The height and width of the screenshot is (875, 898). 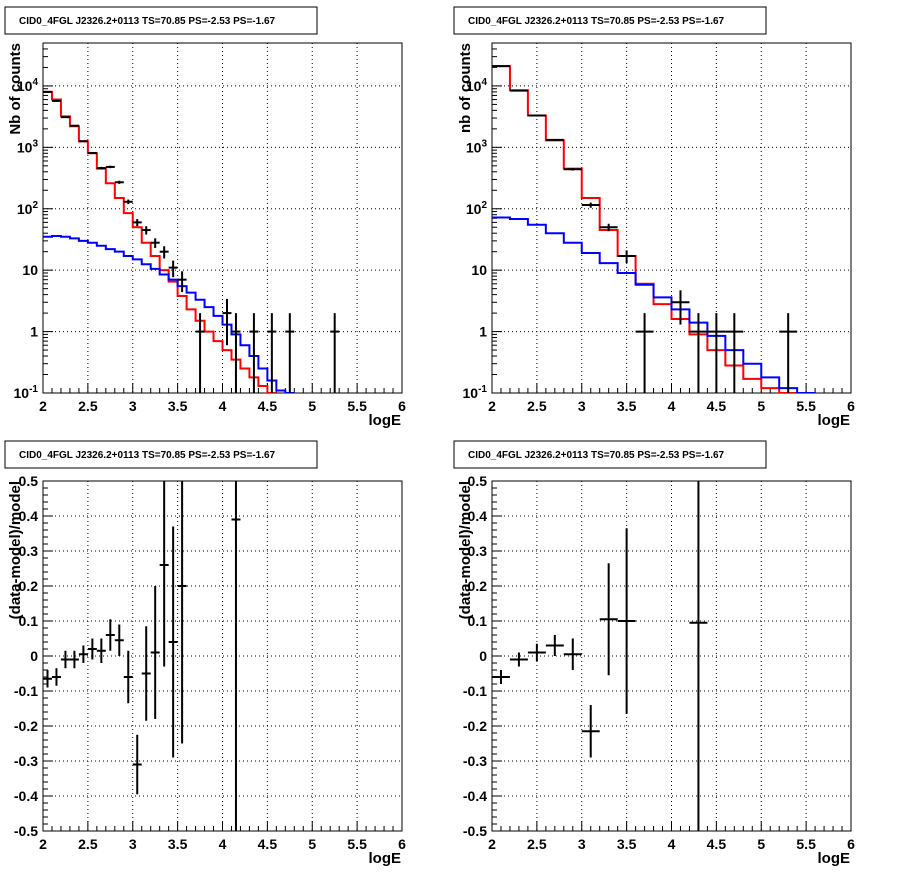 What do you see at coordinates (477, 85) in the screenshot?
I see `y-tick-label: 10⁴` at bounding box center [477, 85].